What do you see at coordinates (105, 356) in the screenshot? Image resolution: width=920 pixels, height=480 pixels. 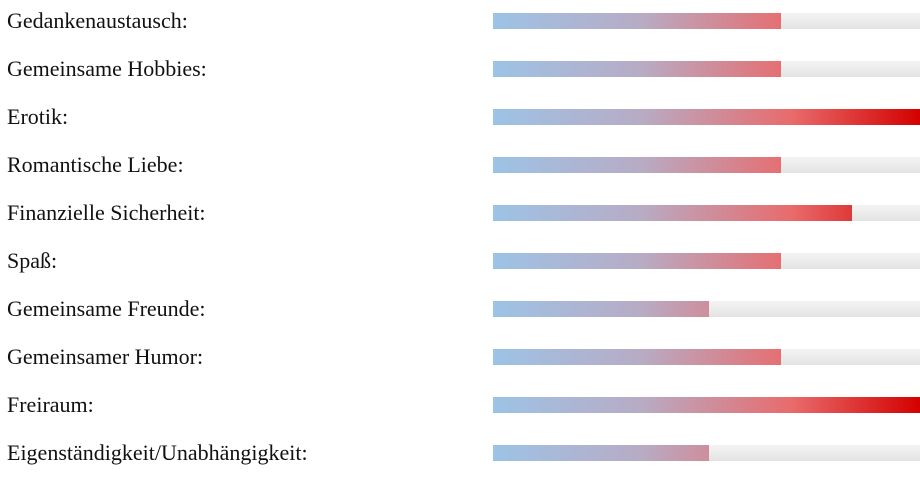 I see `rating-label: Gemeinsamer Humor:` at bounding box center [105, 356].